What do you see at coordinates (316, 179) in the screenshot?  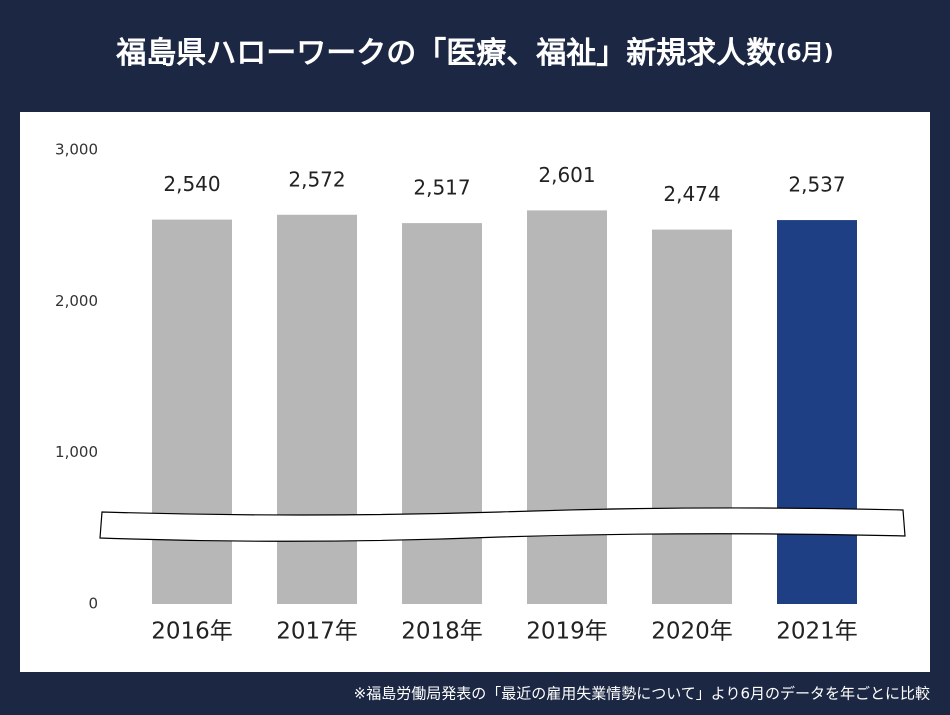 I see `value-label: 2,572` at bounding box center [316, 179].